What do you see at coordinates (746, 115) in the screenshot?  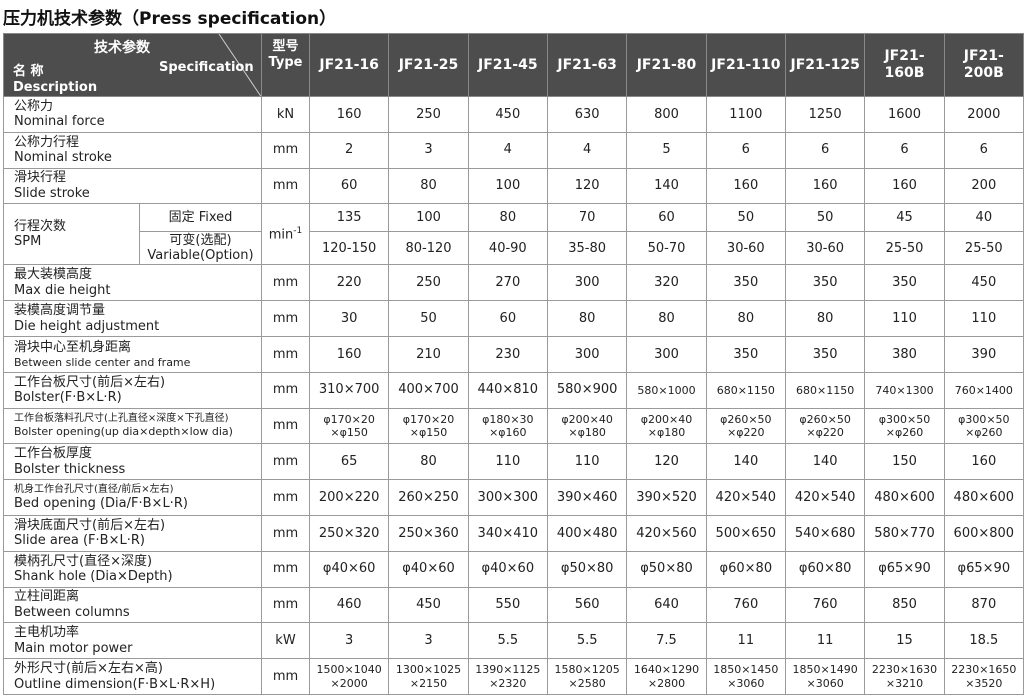 I see `value-cell: 1100` at bounding box center [746, 115].